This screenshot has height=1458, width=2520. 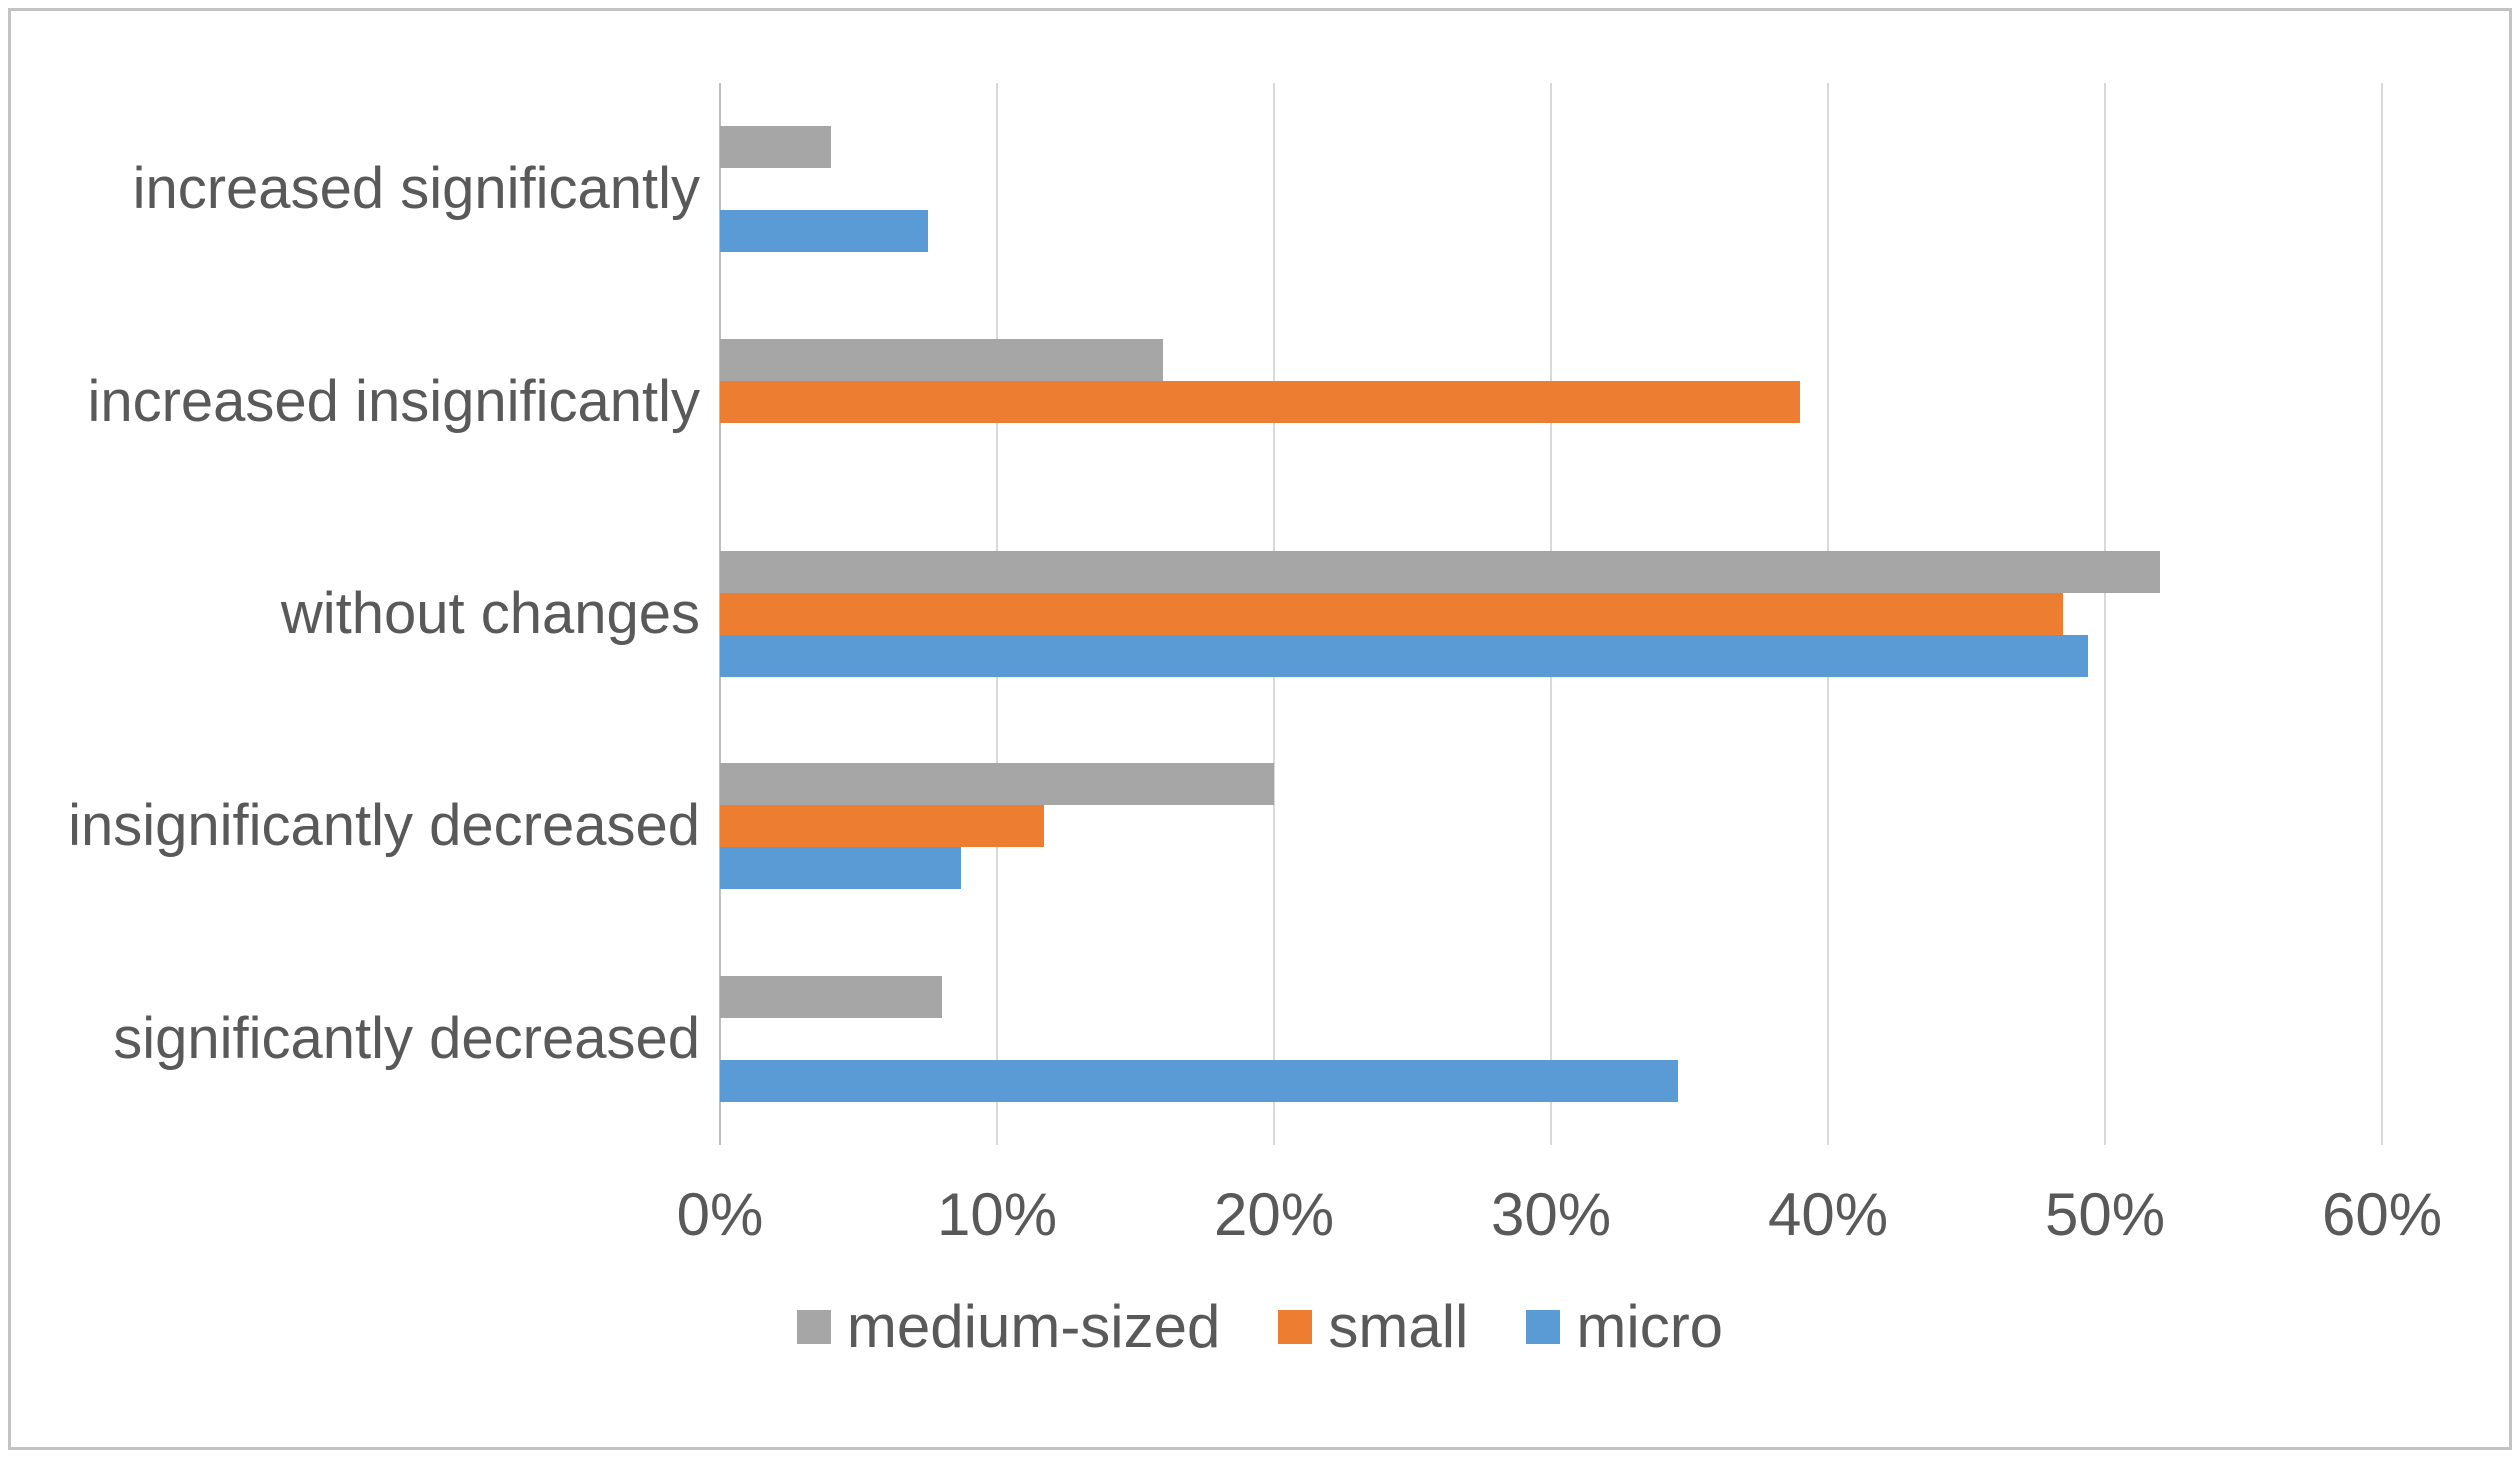 I want to click on legend-item: micro, so click(x=1624, y=1326).